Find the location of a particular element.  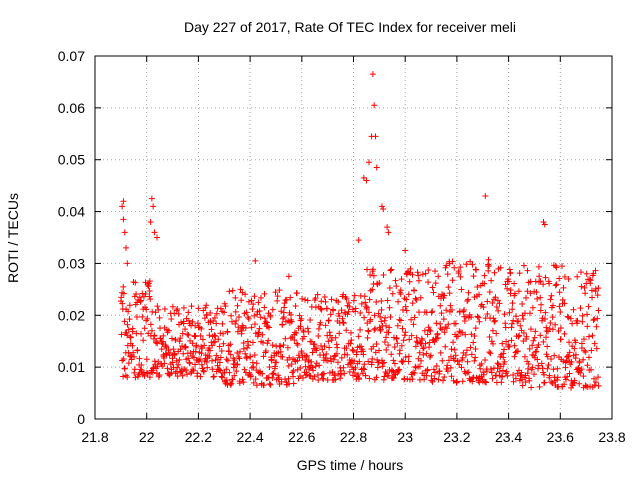

x-tick-label: 23.6 is located at coordinates (560, 437).